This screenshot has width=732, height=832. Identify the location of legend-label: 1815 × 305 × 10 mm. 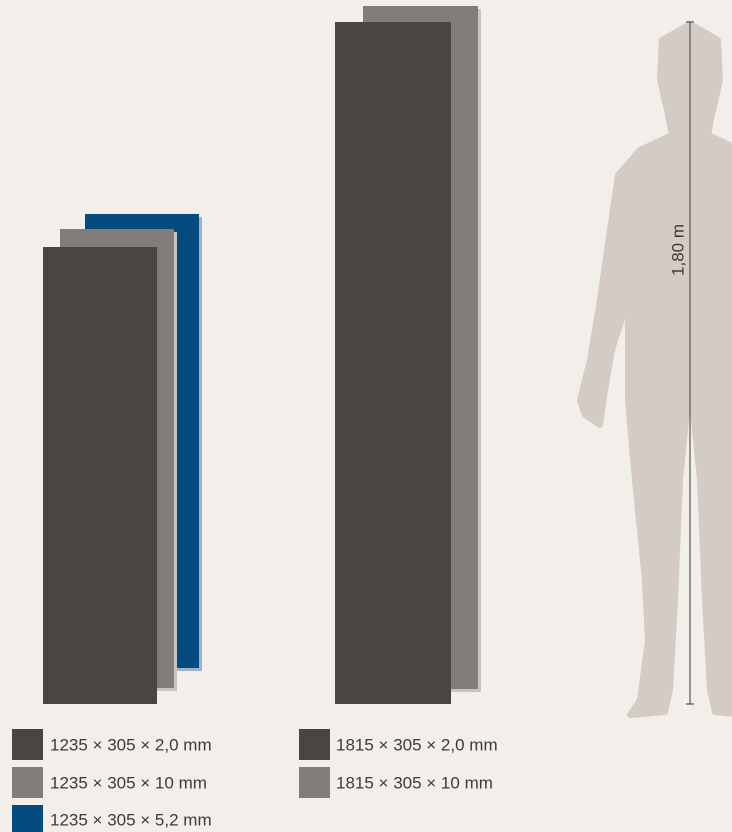
(414, 782).